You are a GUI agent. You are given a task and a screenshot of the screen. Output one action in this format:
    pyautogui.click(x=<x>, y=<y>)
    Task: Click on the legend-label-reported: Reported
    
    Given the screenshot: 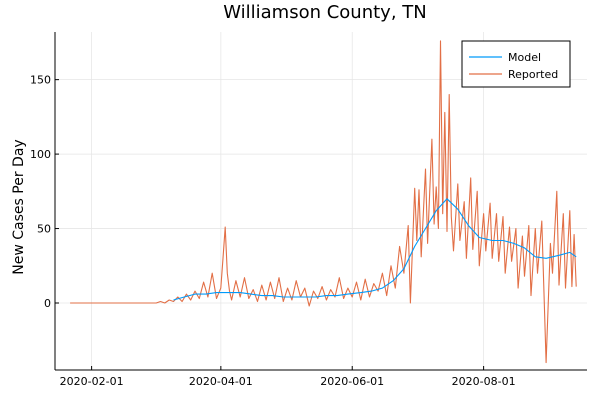 What is the action you would take?
    pyautogui.click(x=533, y=74)
    